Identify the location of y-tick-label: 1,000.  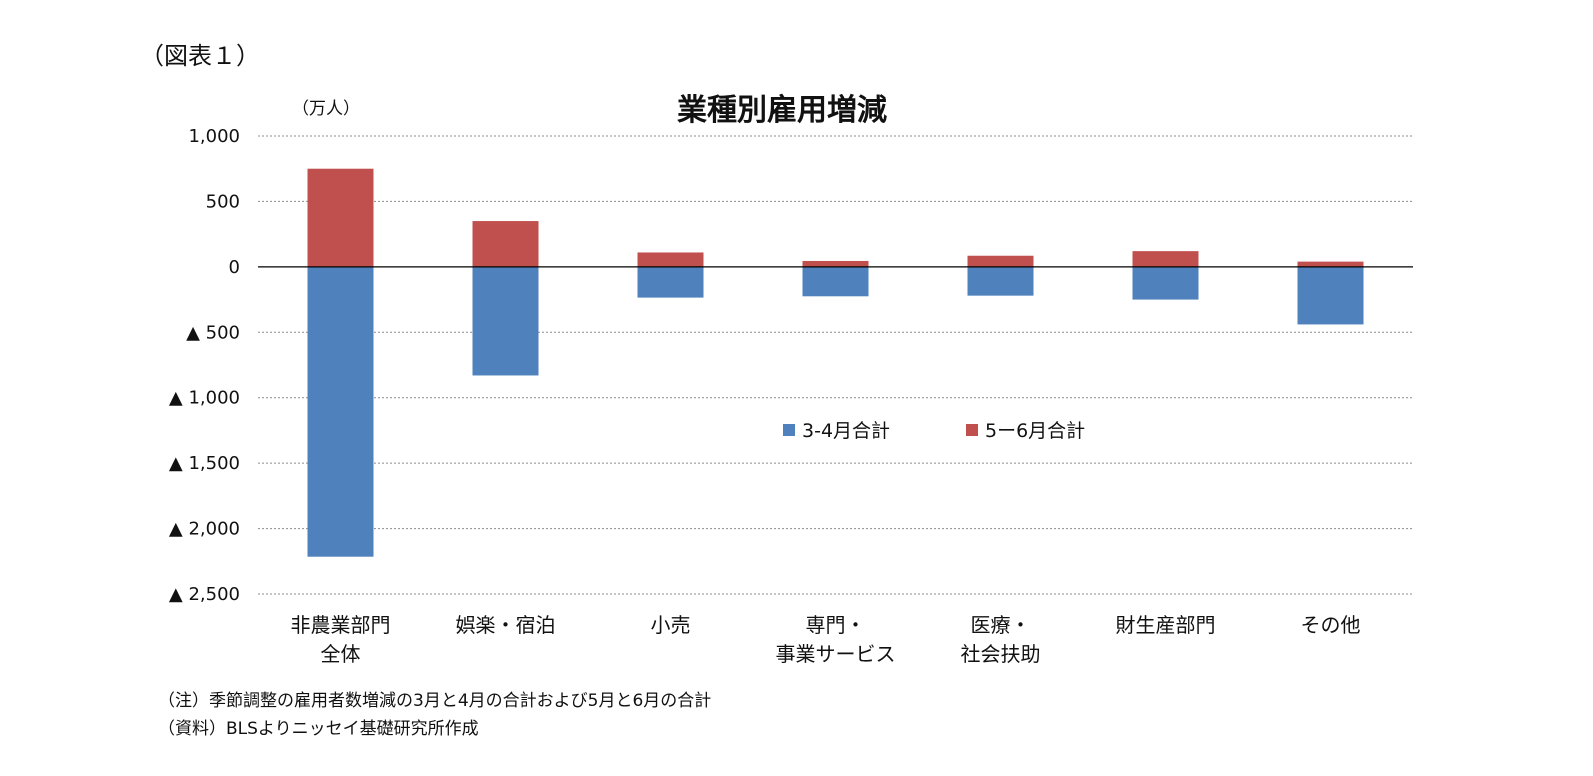
(214, 136).